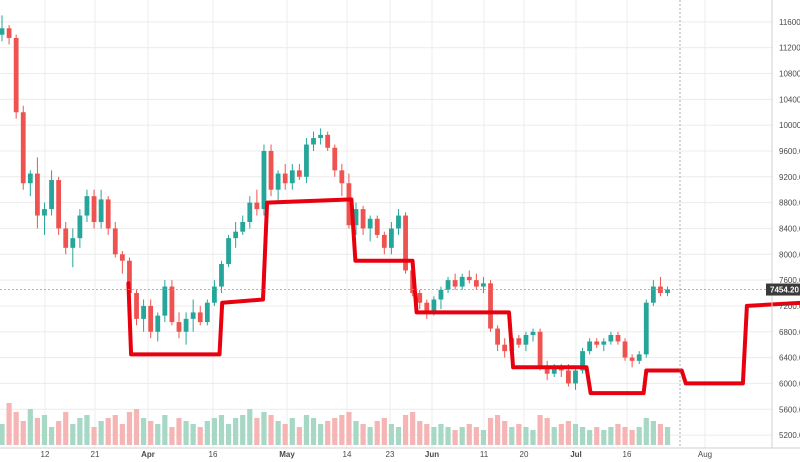  What do you see at coordinates (335, 424) in the screenshot?
I see `volume-bars` at bounding box center [335, 424].